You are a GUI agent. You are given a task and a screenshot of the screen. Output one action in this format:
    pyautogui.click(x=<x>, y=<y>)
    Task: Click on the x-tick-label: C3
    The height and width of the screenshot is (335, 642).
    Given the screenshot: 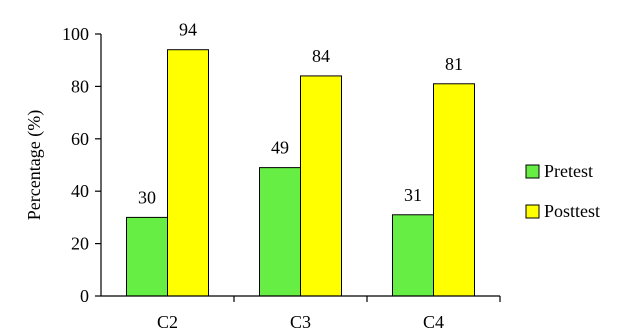 What is the action you would take?
    pyautogui.click(x=300, y=322)
    